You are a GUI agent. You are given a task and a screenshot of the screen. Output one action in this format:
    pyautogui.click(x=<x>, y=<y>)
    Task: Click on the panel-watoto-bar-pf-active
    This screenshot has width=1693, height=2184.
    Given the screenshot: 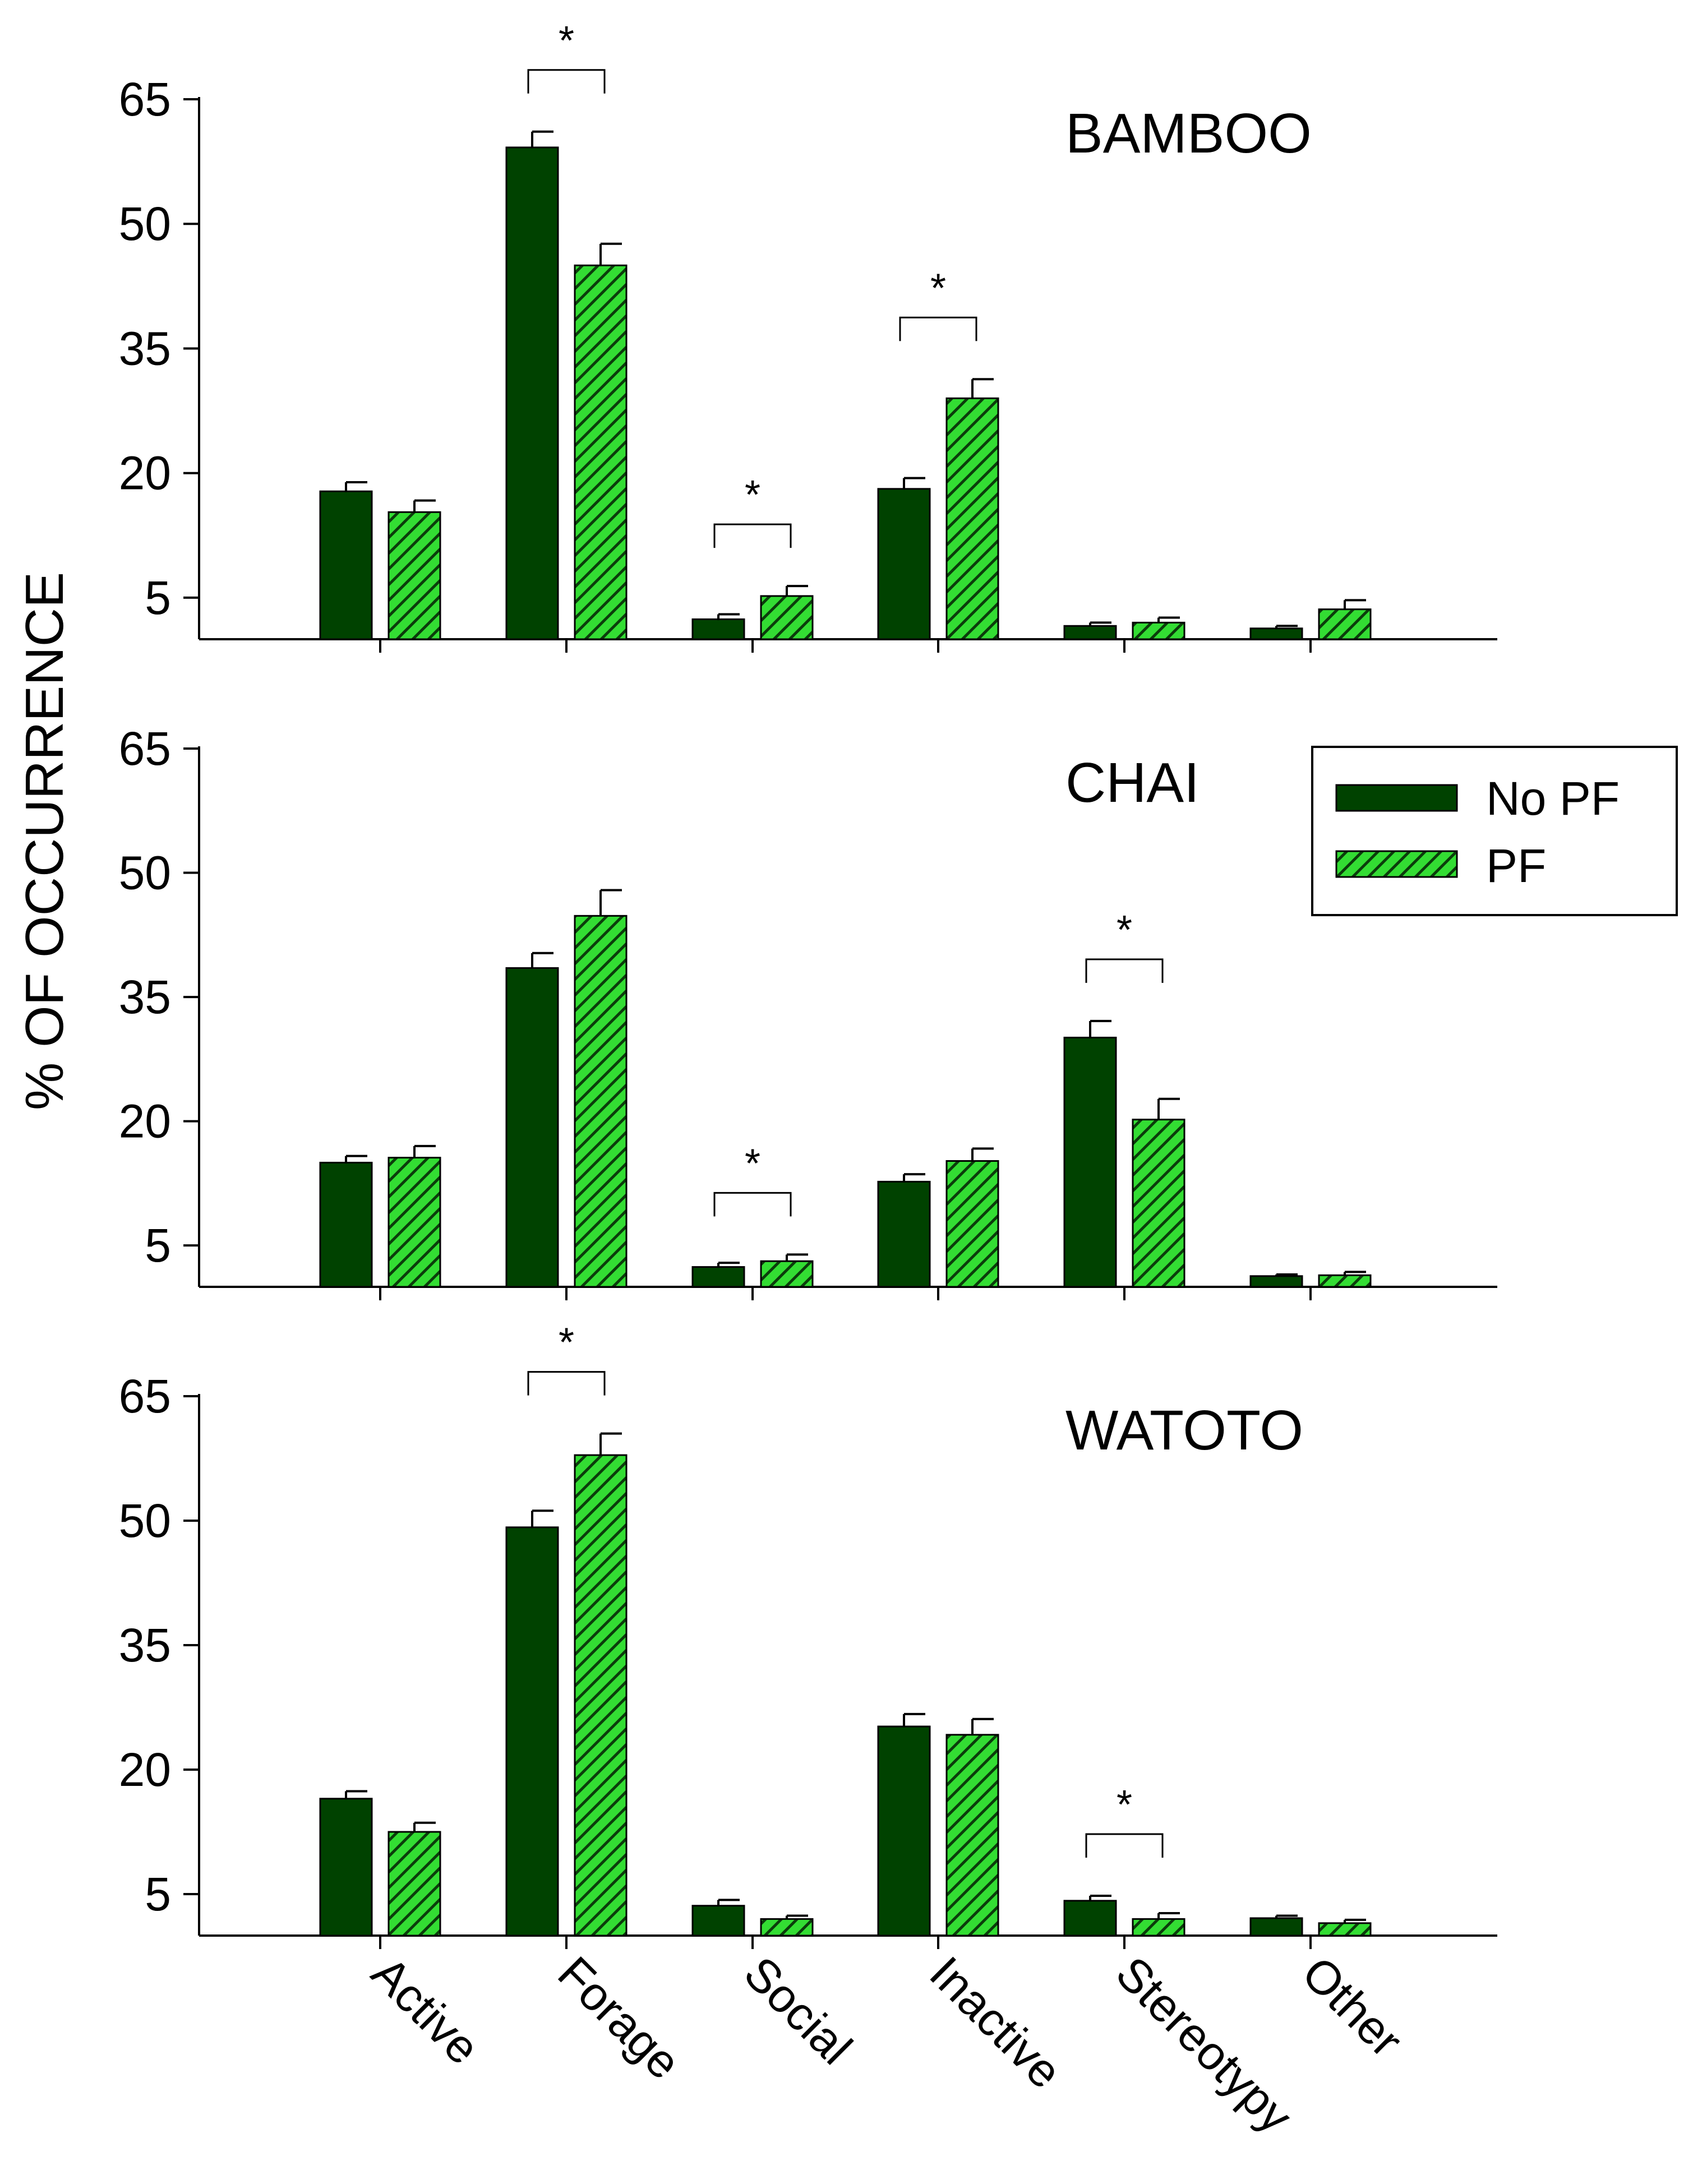 What is the action you would take?
    pyautogui.click(x=414, y=1884)
    